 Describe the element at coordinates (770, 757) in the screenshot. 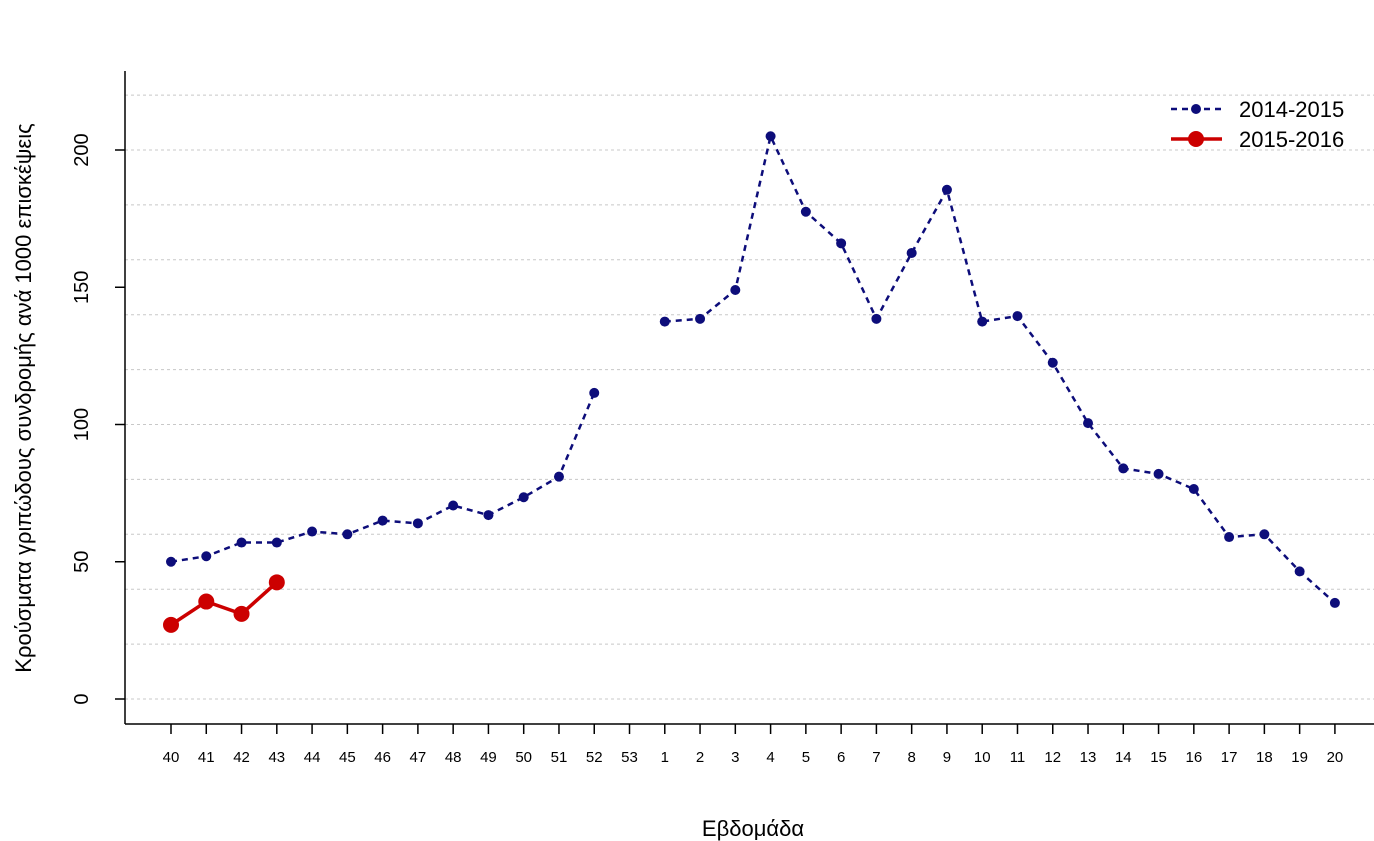

I see `x-tick-label: 4` at that location.